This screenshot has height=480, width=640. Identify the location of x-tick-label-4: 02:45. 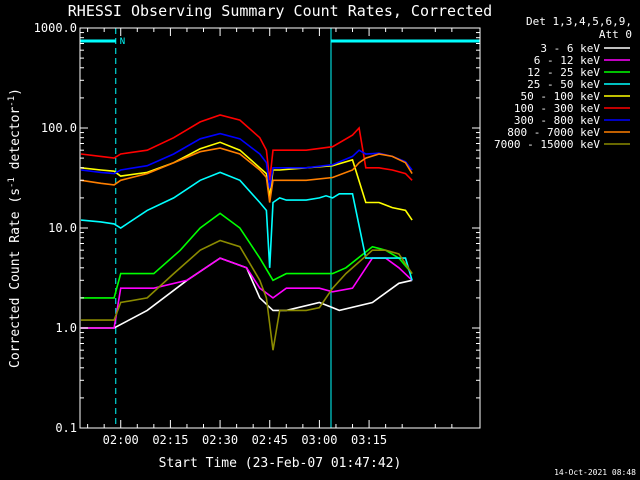
(270, 440).